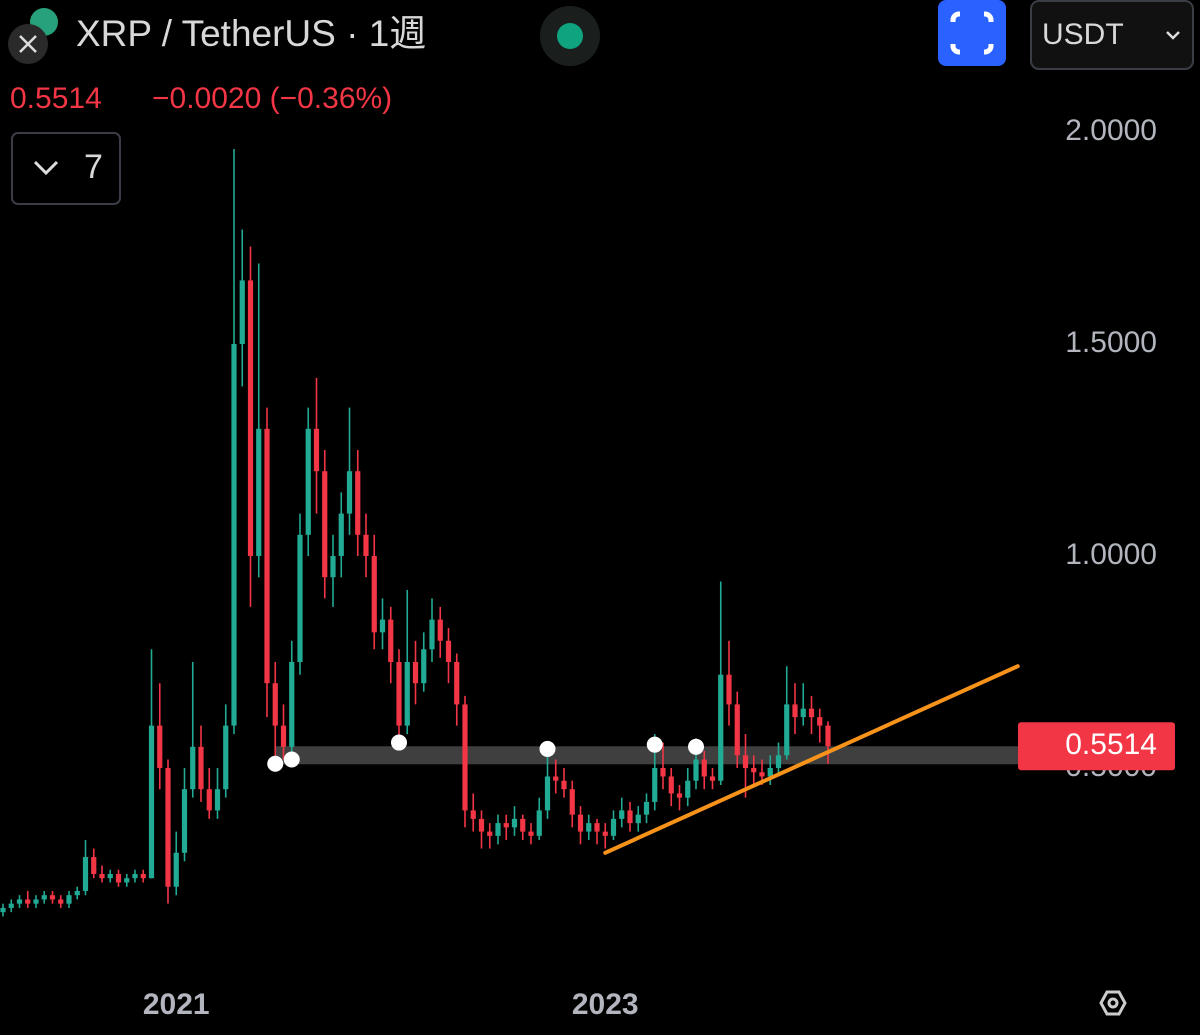 This screenshot has width=1200, height=1035. I want to click on symbol-icon, so click(33, 36).